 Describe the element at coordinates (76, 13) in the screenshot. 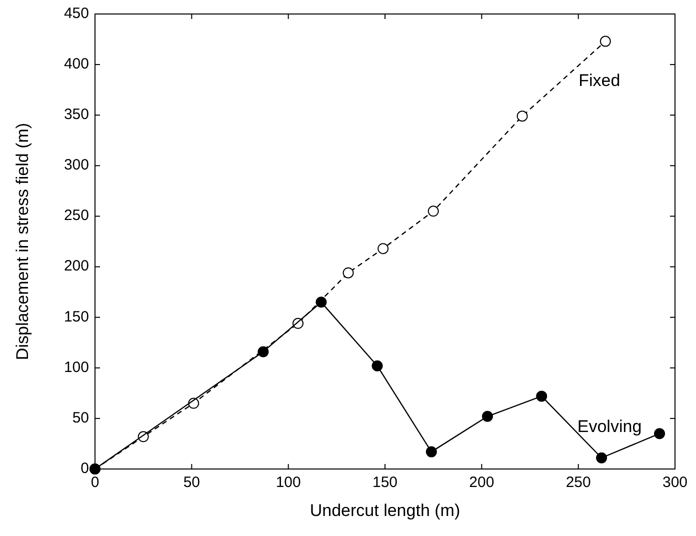

I see `y-tick-label: 450` at that location.